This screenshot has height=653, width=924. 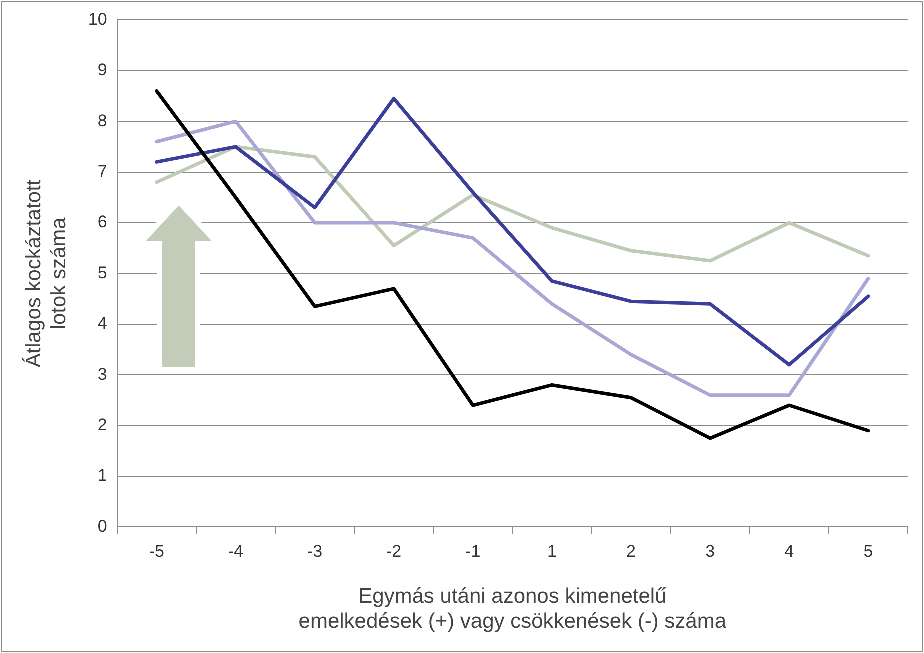 What do you see at coordinates (103, 272) in the screenshot?
I see `y-tick-label: 5` at bounding box center [103, 272].